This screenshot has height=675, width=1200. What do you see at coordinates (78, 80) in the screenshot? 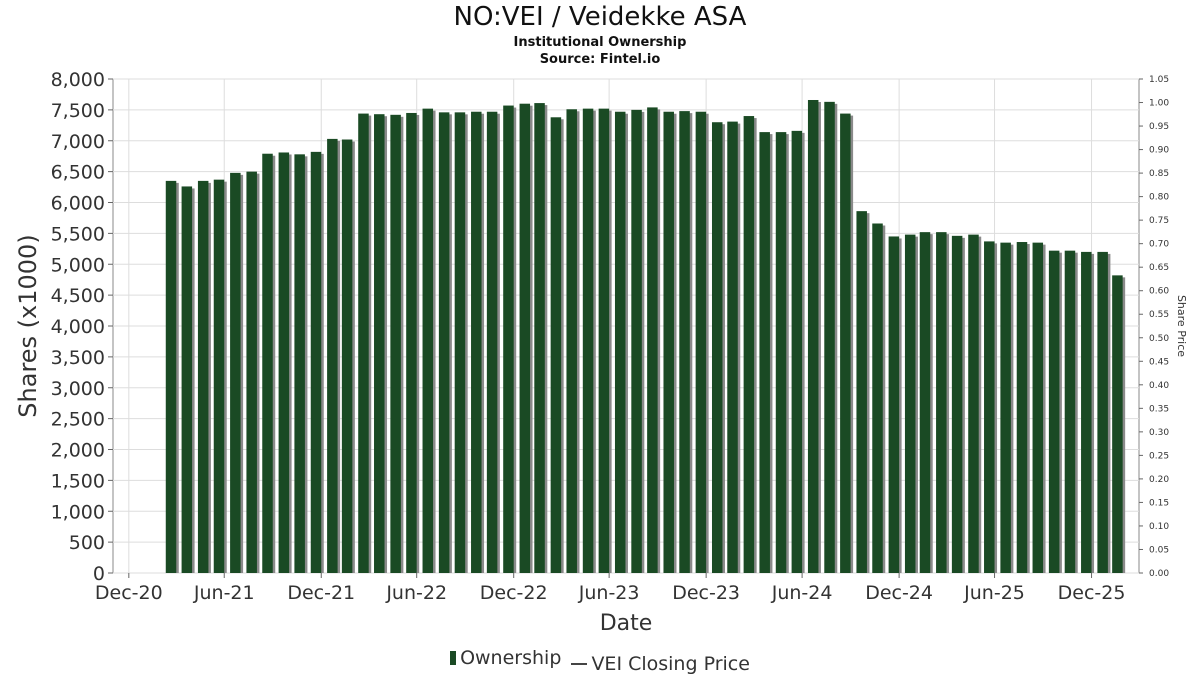
I see `y-tick-label: 8,000` at bounding box center [78, 80].